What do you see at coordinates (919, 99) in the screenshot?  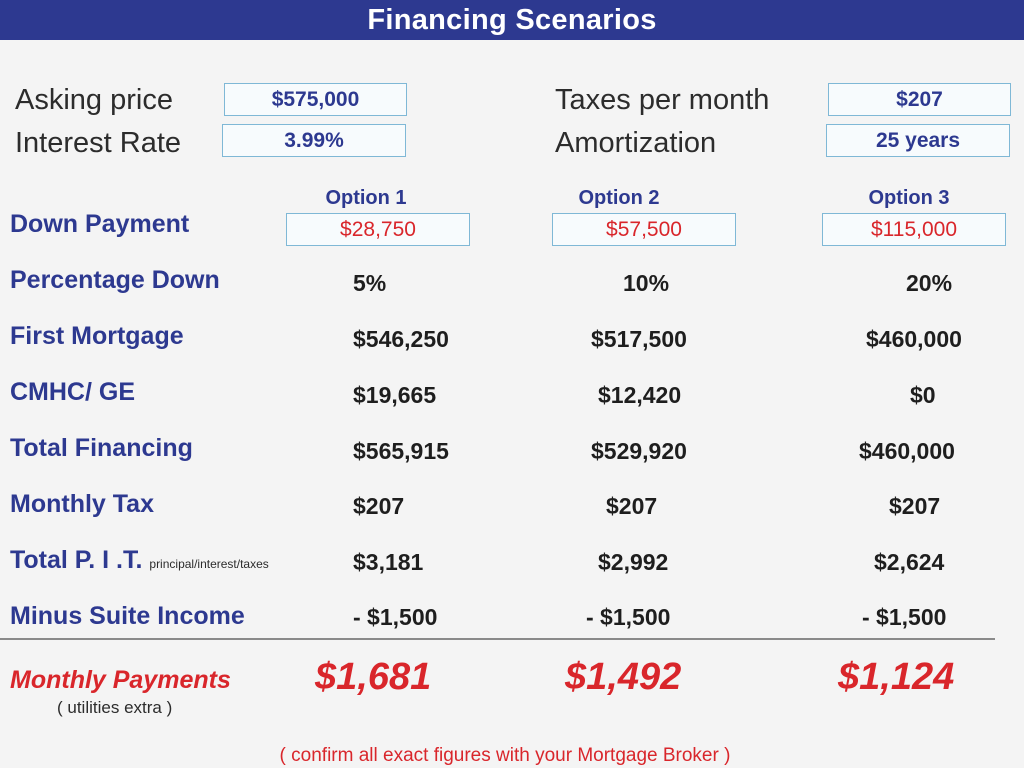 I see `taxes-per-month-field: $207` at bounding box center [919, 99].